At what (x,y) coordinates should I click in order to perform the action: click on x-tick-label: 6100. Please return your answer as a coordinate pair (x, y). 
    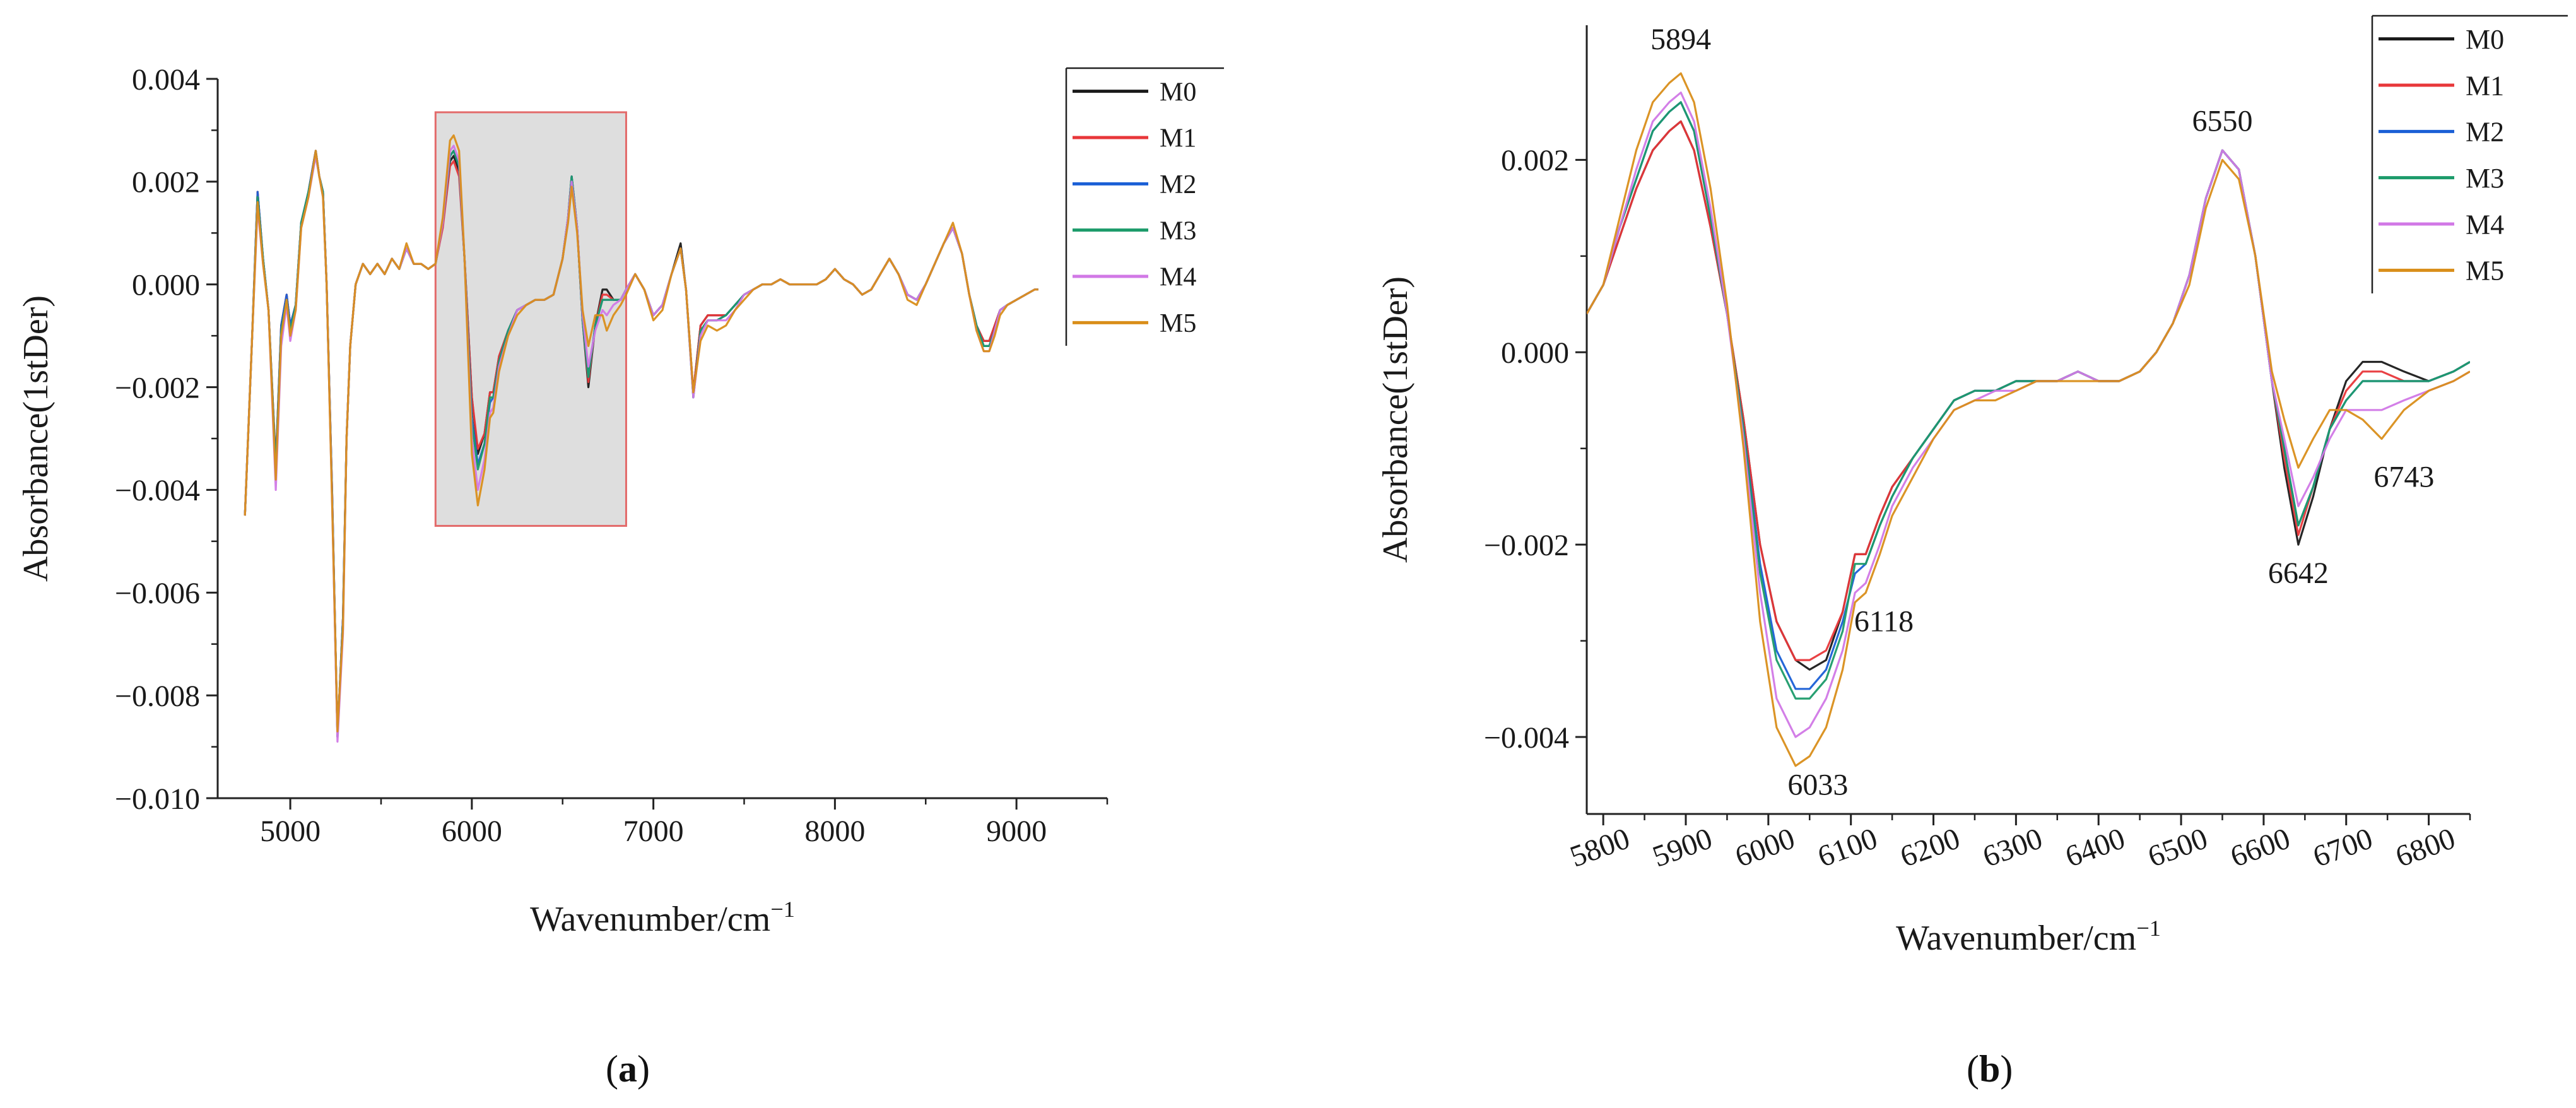
    Looking at the image, I should click on (1847, 848).